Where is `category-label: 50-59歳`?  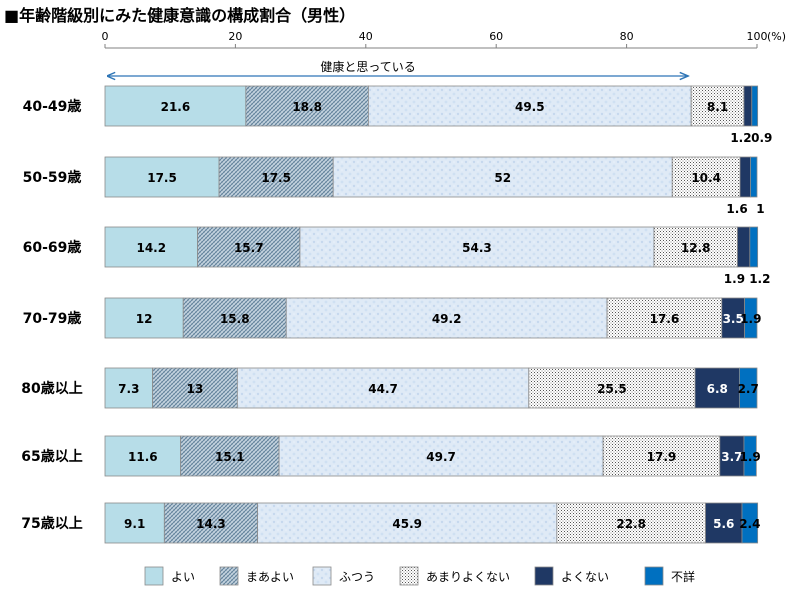
category-label: 50-59歳 is located at coordinates (52, 177).